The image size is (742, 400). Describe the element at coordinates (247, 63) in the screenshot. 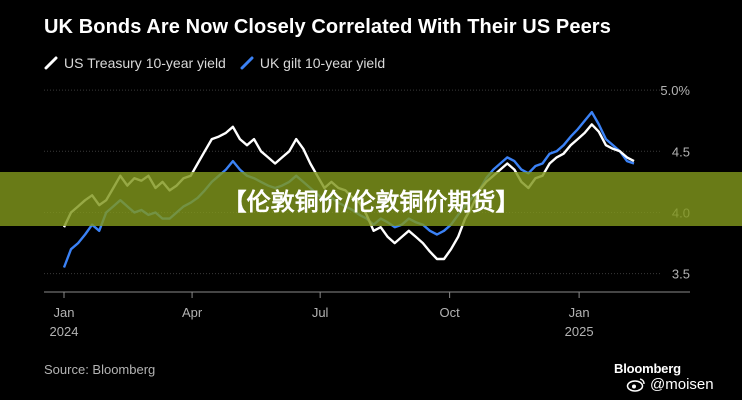

I see `legend-swatch-uk` at that location.